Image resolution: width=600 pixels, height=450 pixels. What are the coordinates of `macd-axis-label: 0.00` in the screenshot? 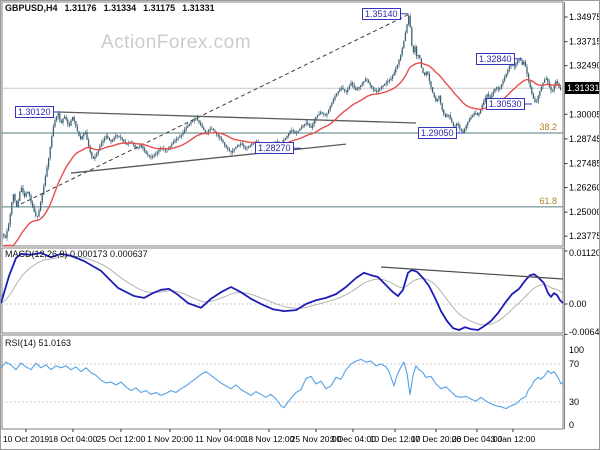 It's located at (578, 304).